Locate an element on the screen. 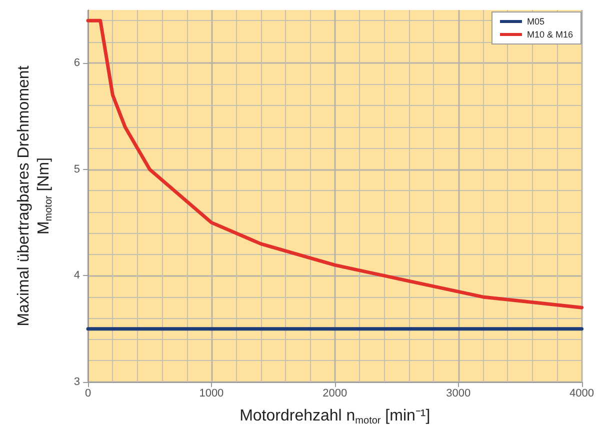 This screenshot has width=597, height=431. legend-label: M10 & M16 is located at coordinates (550, 35).